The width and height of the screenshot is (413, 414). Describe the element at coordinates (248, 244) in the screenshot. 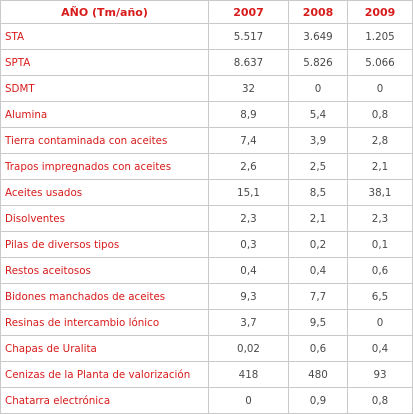

I see `cell-2007: 0,3` at that location.